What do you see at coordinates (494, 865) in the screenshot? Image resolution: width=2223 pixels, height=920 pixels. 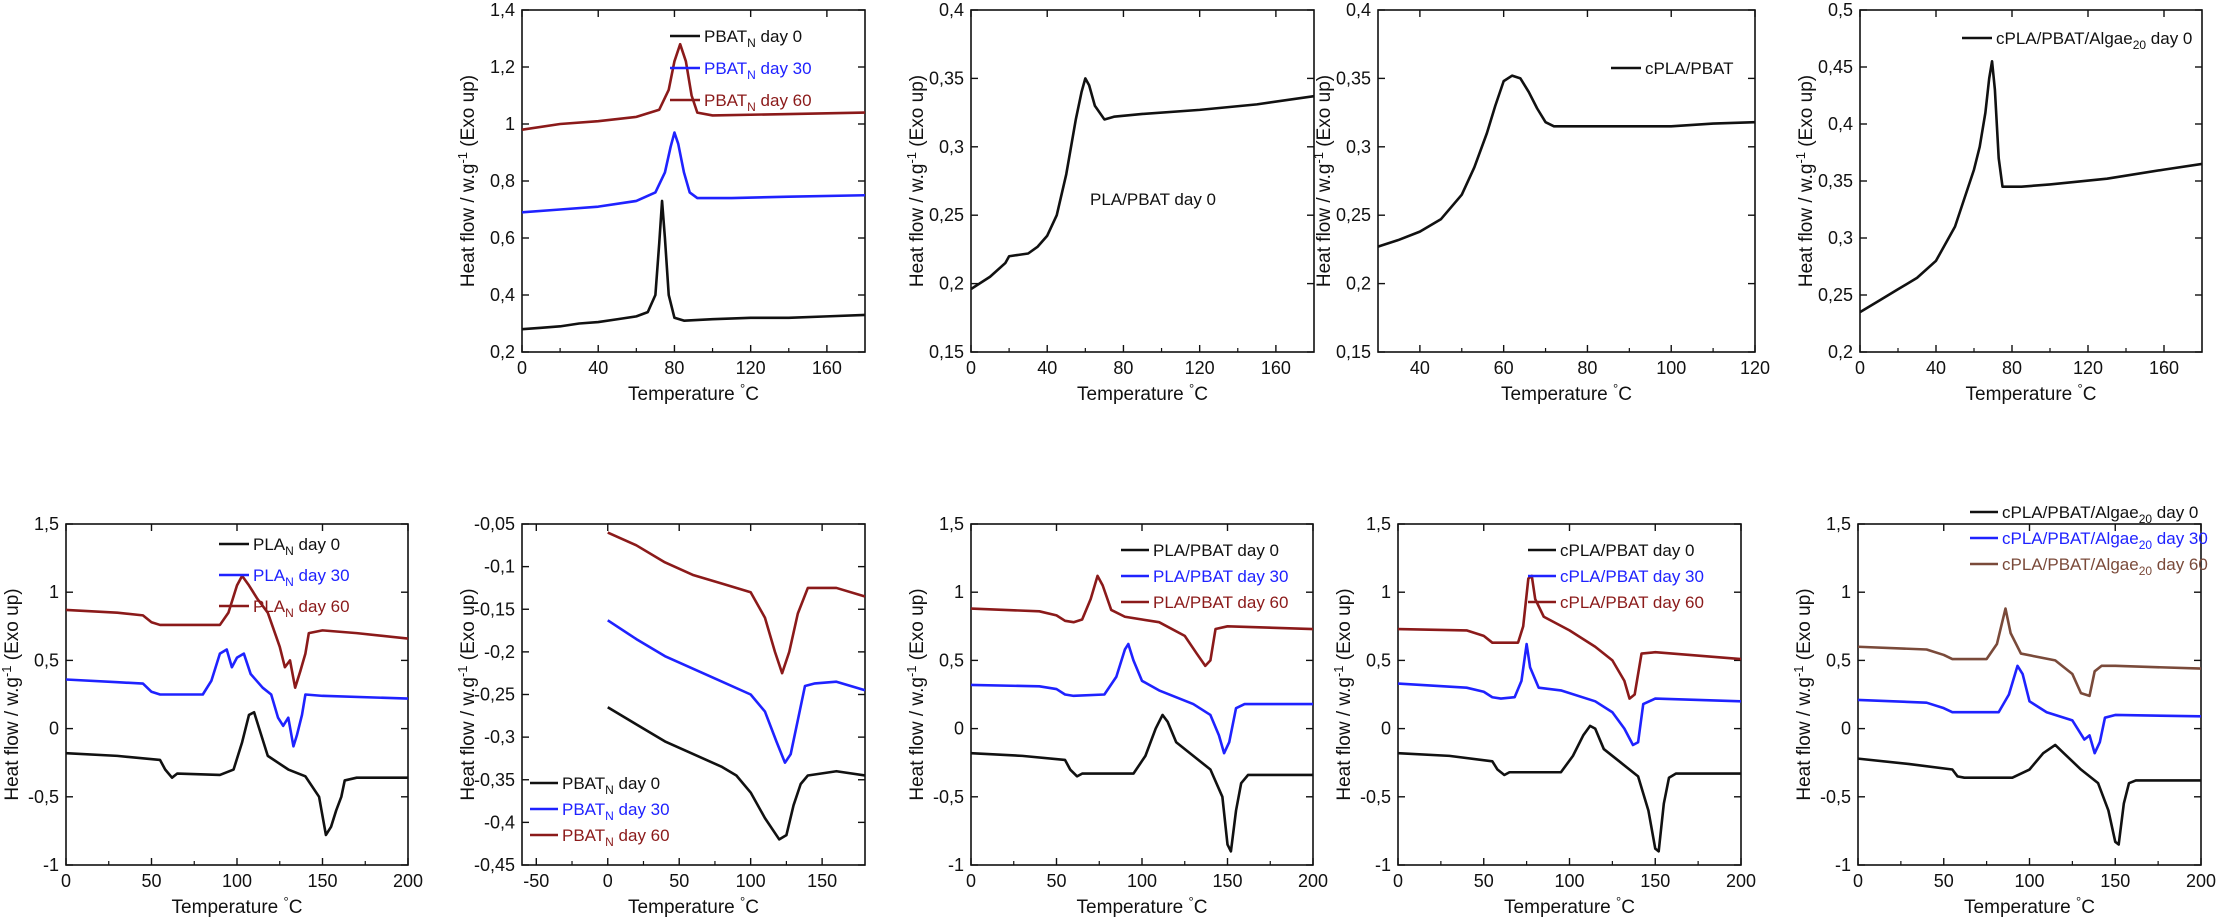 I see `y-tick-label: -0,45` at bounding box center [494, 865].